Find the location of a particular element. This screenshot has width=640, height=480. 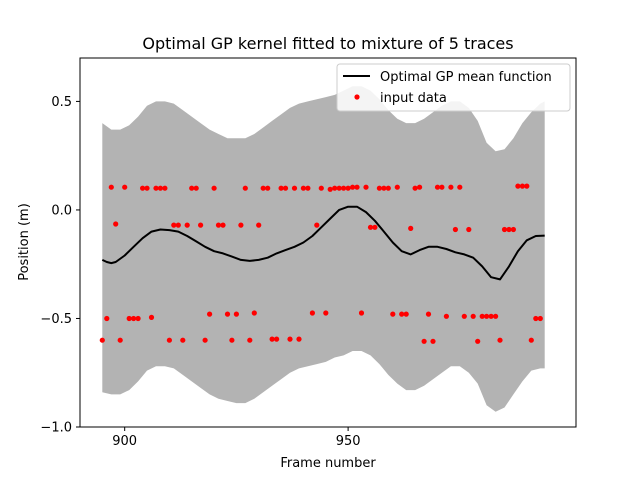

legend: Optimal GP mean function input data is located at coordinates (453, 87).